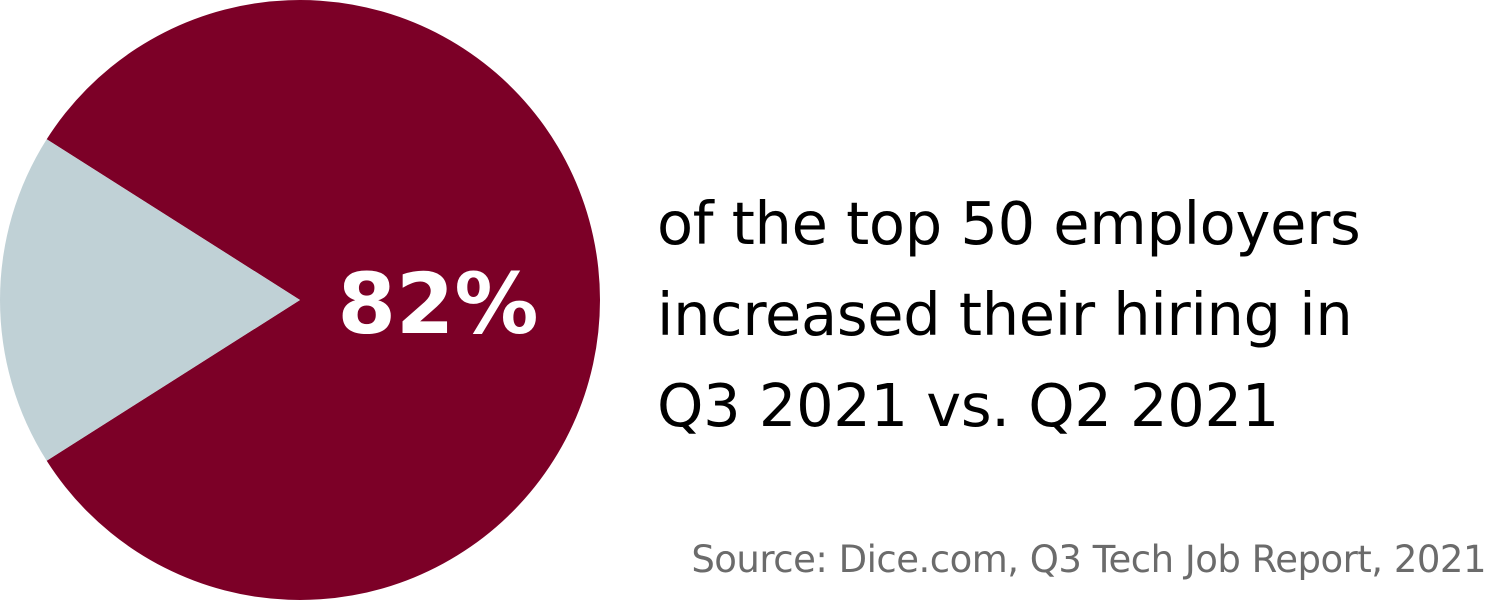 This screenshot has width=1498, height=601. What do you see at coordinates (150, 300) in the screenshot?
I see `pie-slice-remainder` at bounding box center [150, 300].